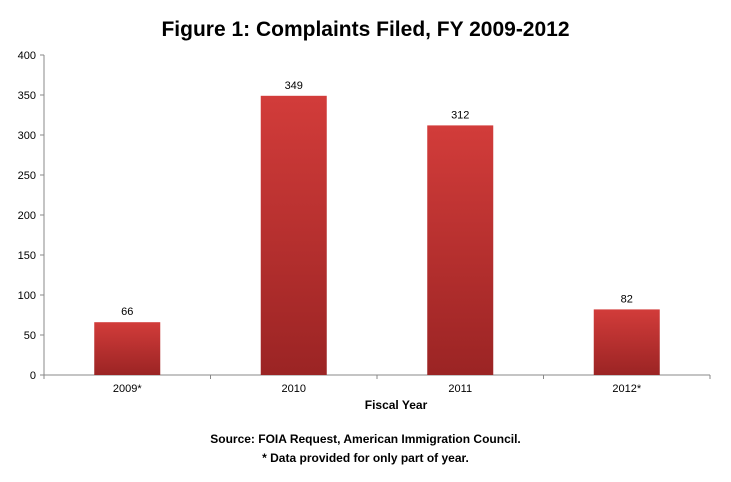  I want to click on y-tick-label: 300, so click(27, 136).